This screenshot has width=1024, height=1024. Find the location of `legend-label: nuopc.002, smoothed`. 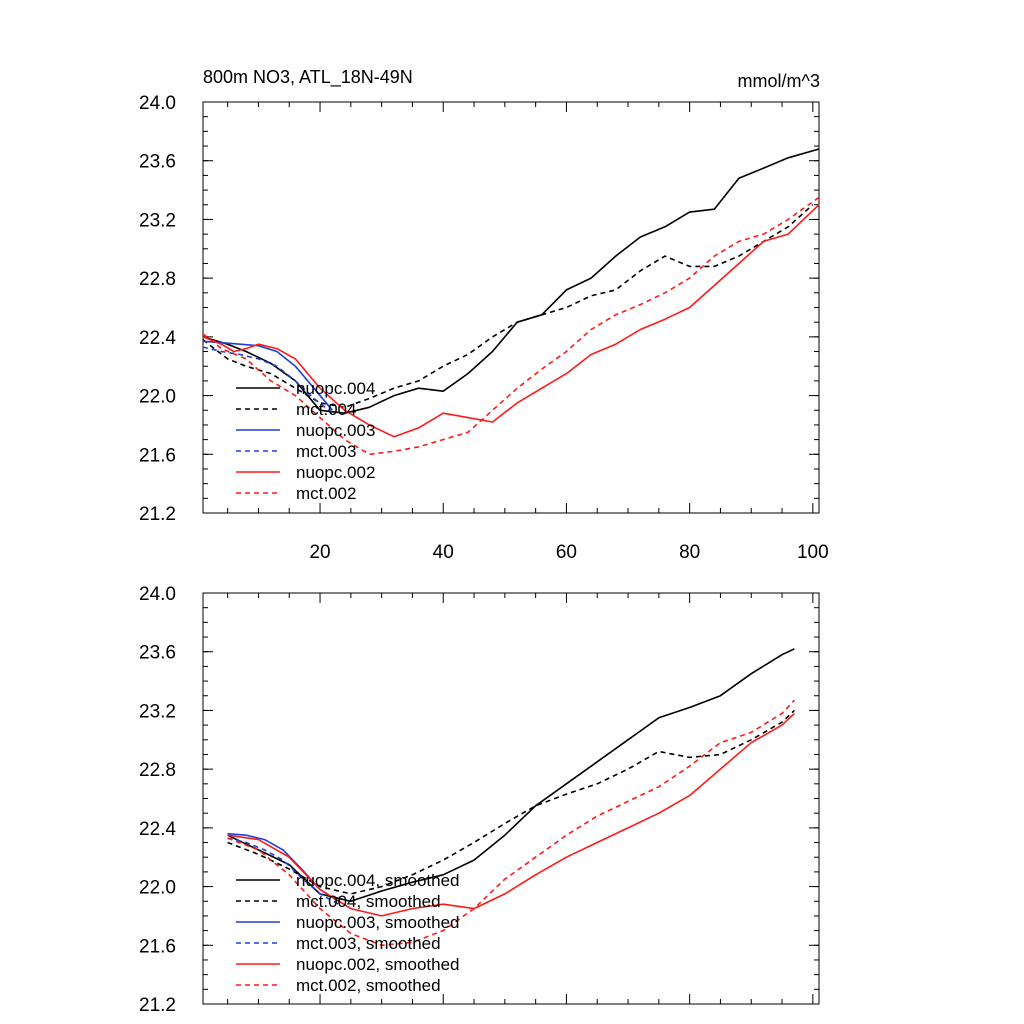

legend-label: nuopc.002, smoothed is located at coordinates (378, 964).